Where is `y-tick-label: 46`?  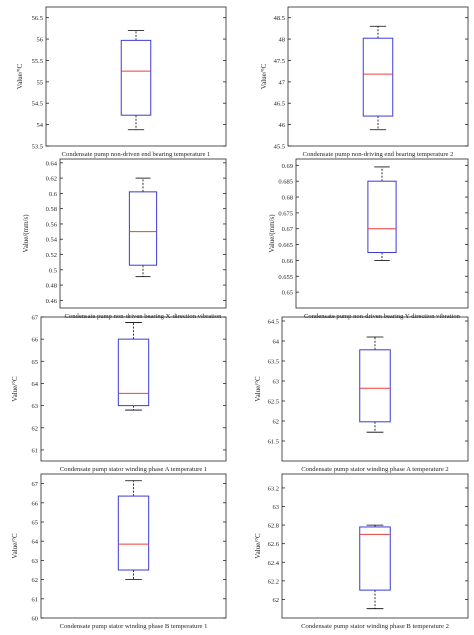
y-tick-label: 46 is located at coordinates (282, 125).